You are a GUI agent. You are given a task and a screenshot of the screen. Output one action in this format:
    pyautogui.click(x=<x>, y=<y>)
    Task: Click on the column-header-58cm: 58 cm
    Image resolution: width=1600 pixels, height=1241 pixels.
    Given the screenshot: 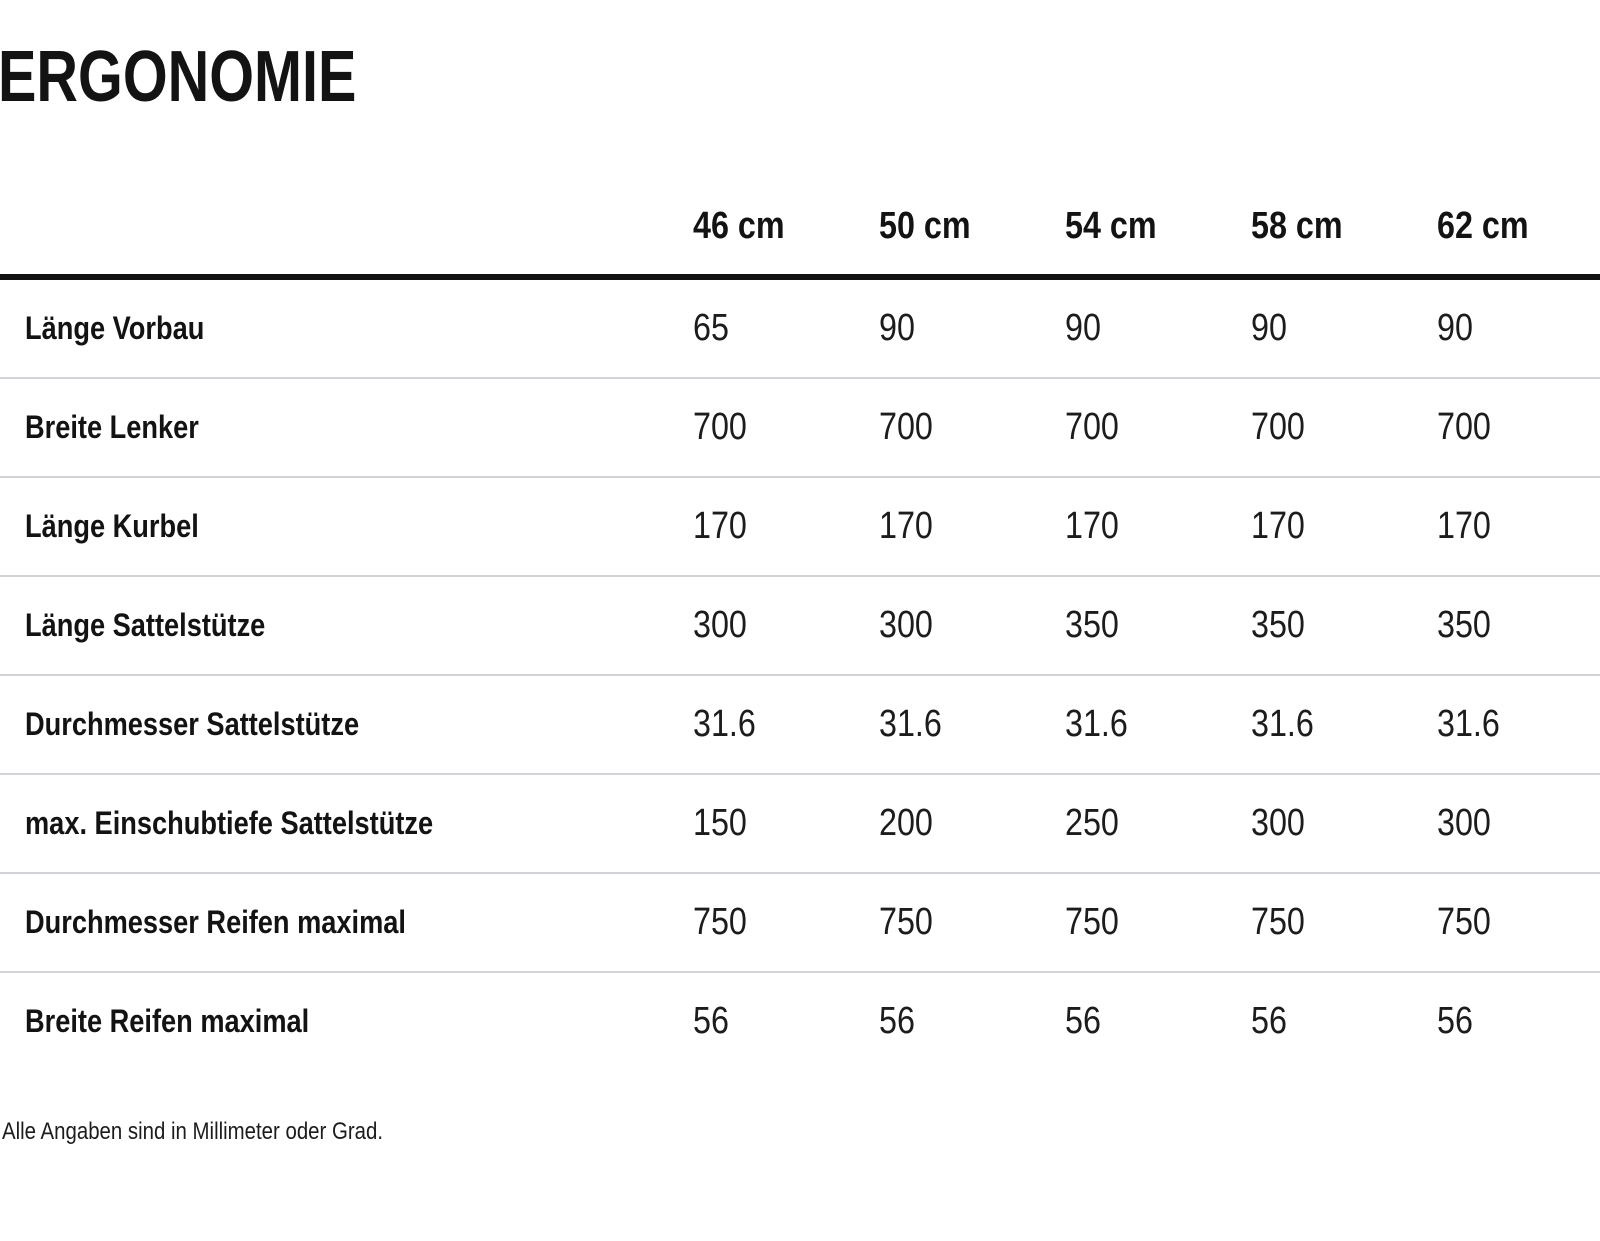 What is the action you would take?
    pyautogui.click(x=1344, y=196)
    